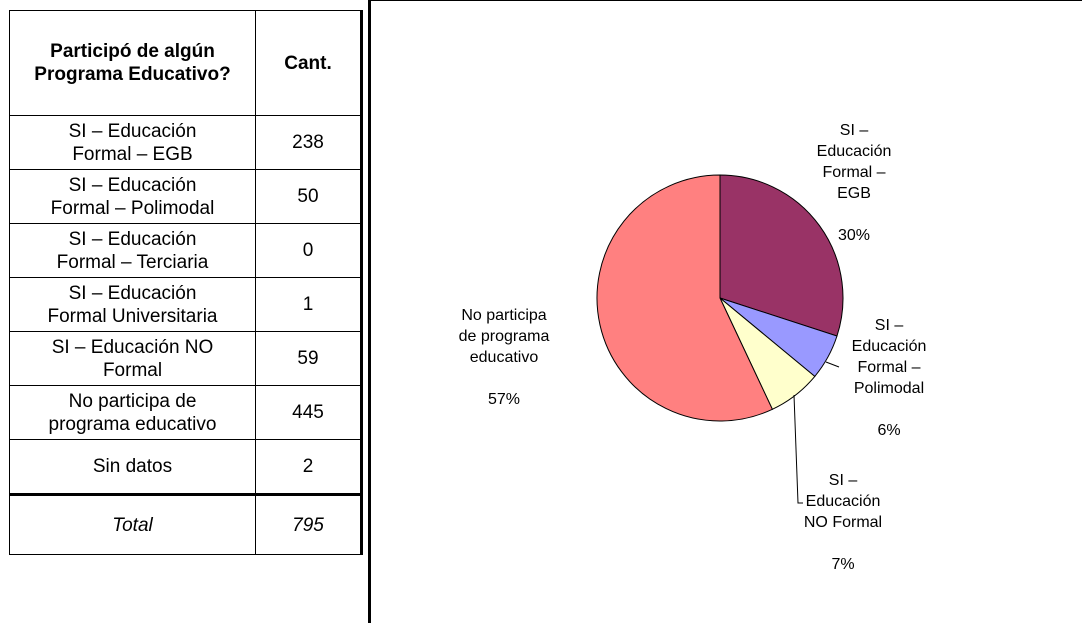 The width and height of the screenshot is (1082, 624). I want to click on table-row: SI – Educación Formal – Polimodal 50, so click(185, 196).